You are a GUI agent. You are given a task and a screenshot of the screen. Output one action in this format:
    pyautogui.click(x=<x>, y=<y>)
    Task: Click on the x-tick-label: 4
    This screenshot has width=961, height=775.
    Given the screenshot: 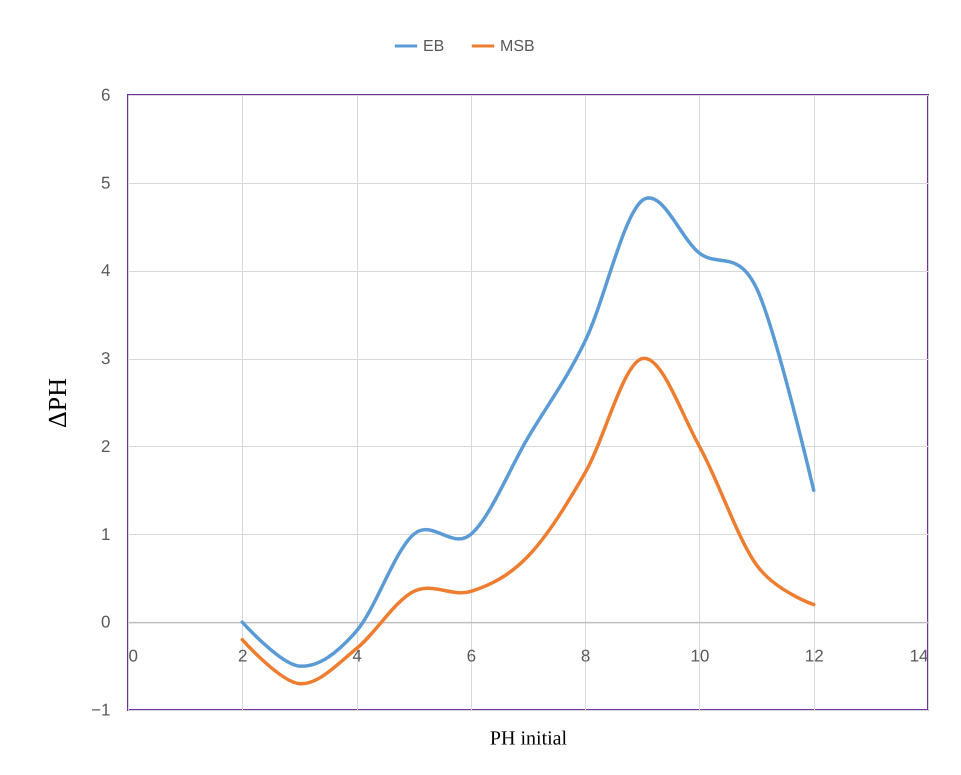 What is the action you would take?
    pyautogui.click(x=357, y=656)
    